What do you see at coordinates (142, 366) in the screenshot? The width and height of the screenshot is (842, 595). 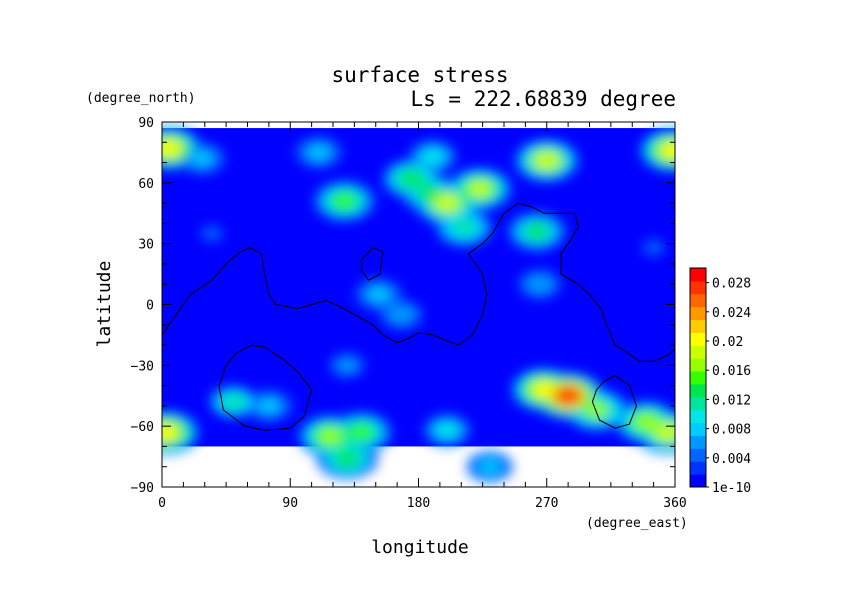 I see `y-tick-label: −30` at bounding box center [142, 366].